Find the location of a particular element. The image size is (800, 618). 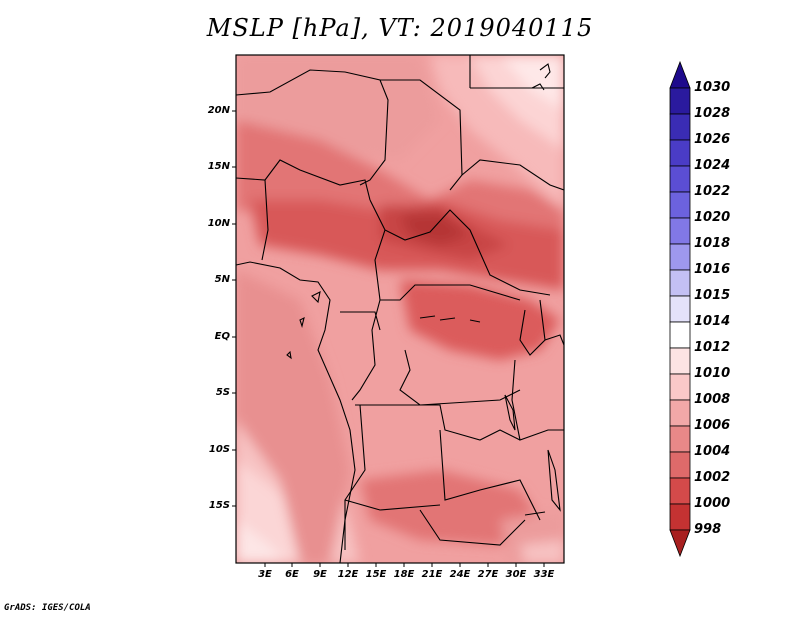

lon-label: 6E is located at coordinates (292, 574).